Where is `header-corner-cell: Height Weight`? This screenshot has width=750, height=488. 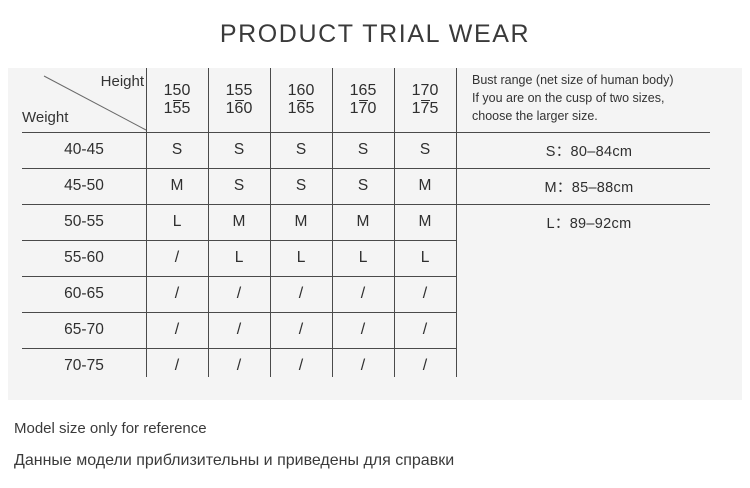 header-corner-cell: Height Weight is located at coordinates (84, 100).